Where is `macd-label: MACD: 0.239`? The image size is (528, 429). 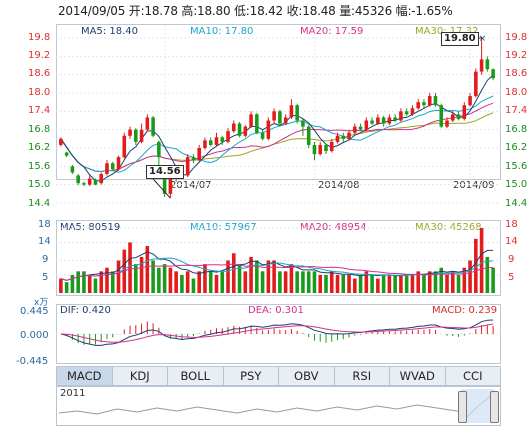
macd-label: MACD: 0.239 is located at coordinates (465, 310).